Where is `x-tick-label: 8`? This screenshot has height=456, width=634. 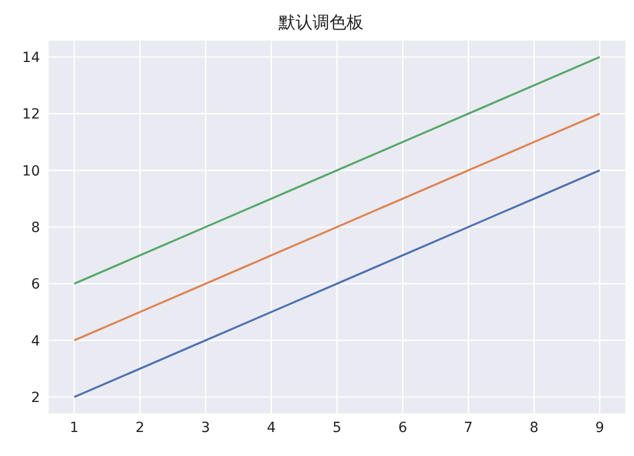
x-tick-label: 8 is located at coordinates (534, 428).